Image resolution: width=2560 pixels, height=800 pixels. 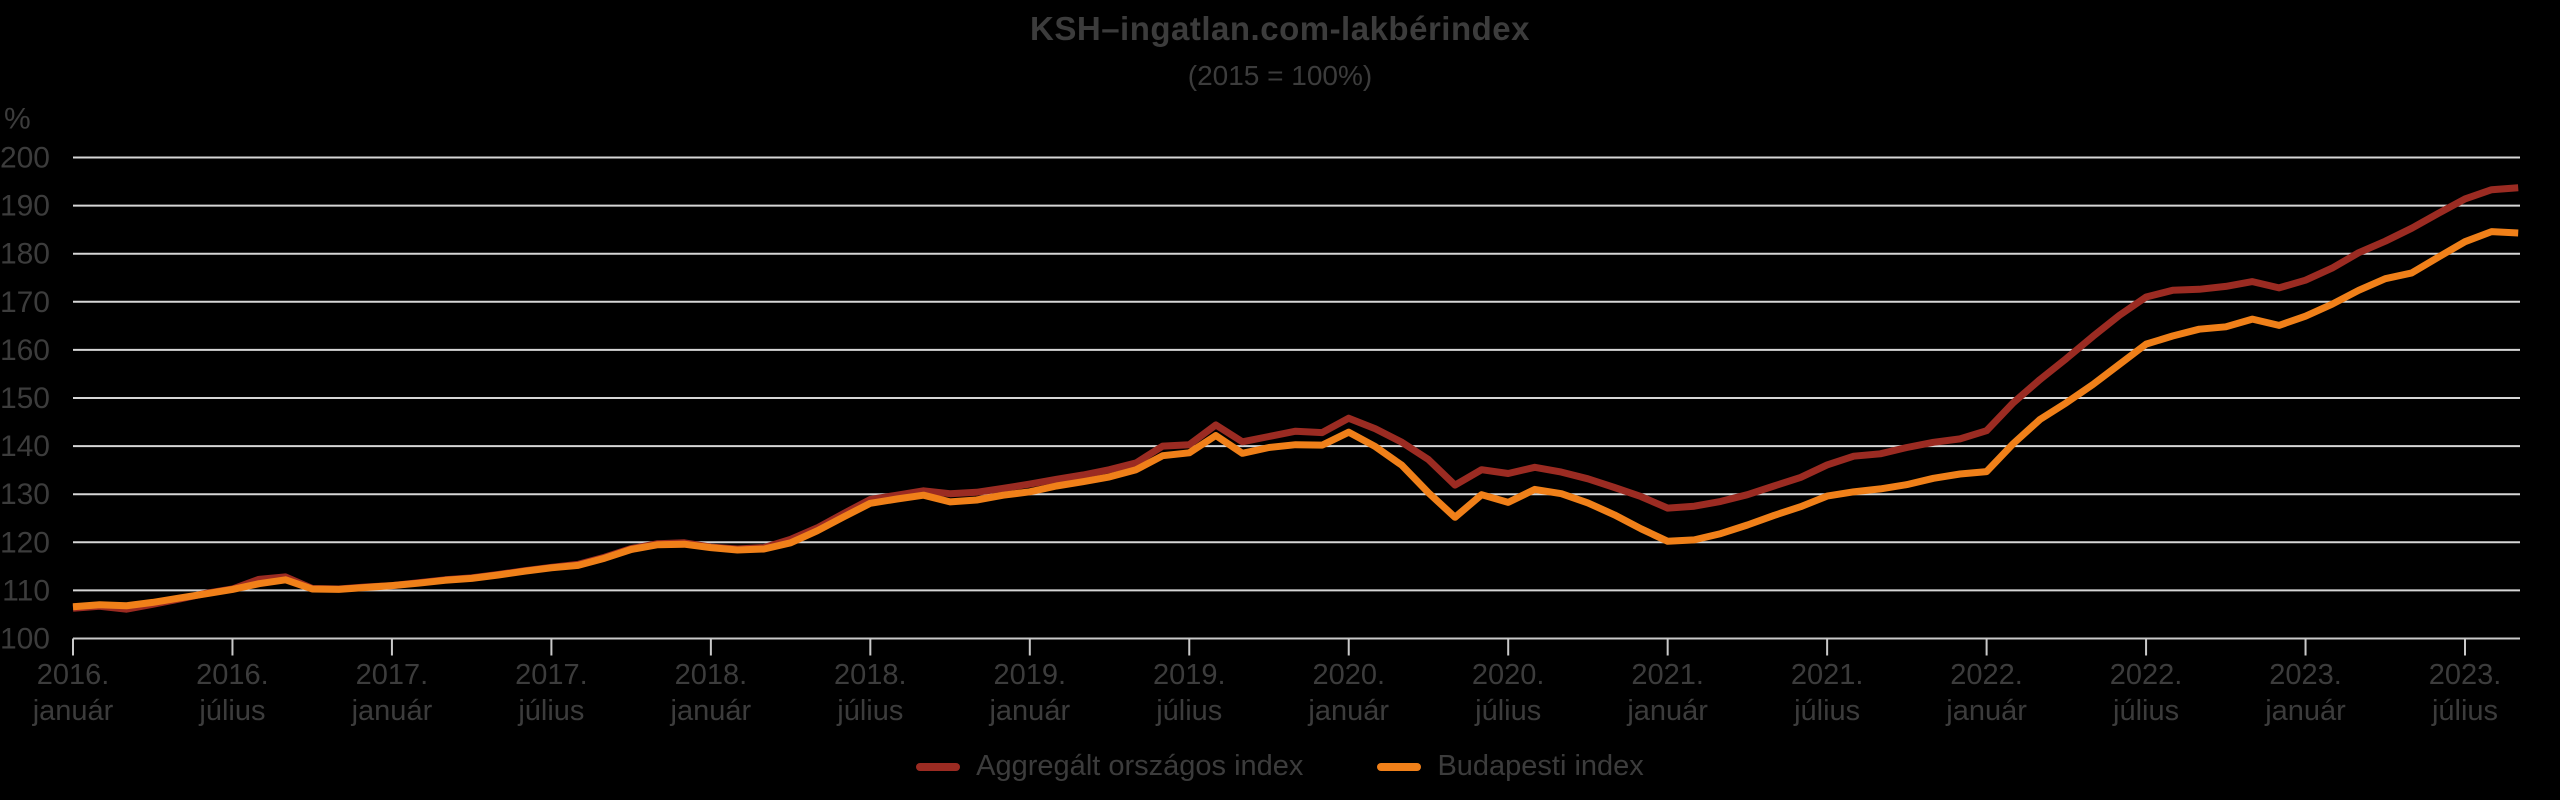 I want to click on chart-subtitle: (2015 = 100%), so click(x=1280, y=75).